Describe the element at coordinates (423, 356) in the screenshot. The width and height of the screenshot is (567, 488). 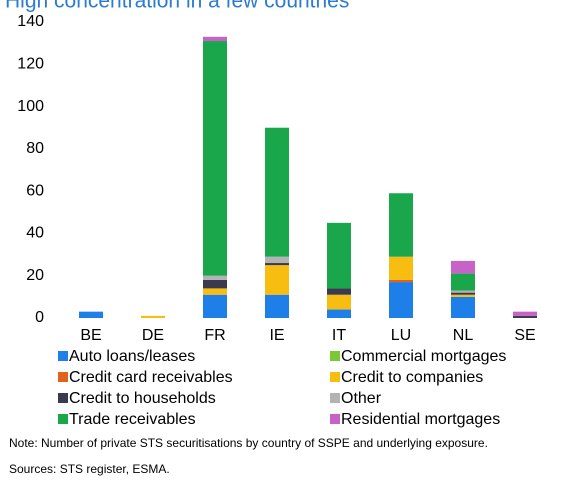
I see `legend-label: Commercial mortgages` at that location.